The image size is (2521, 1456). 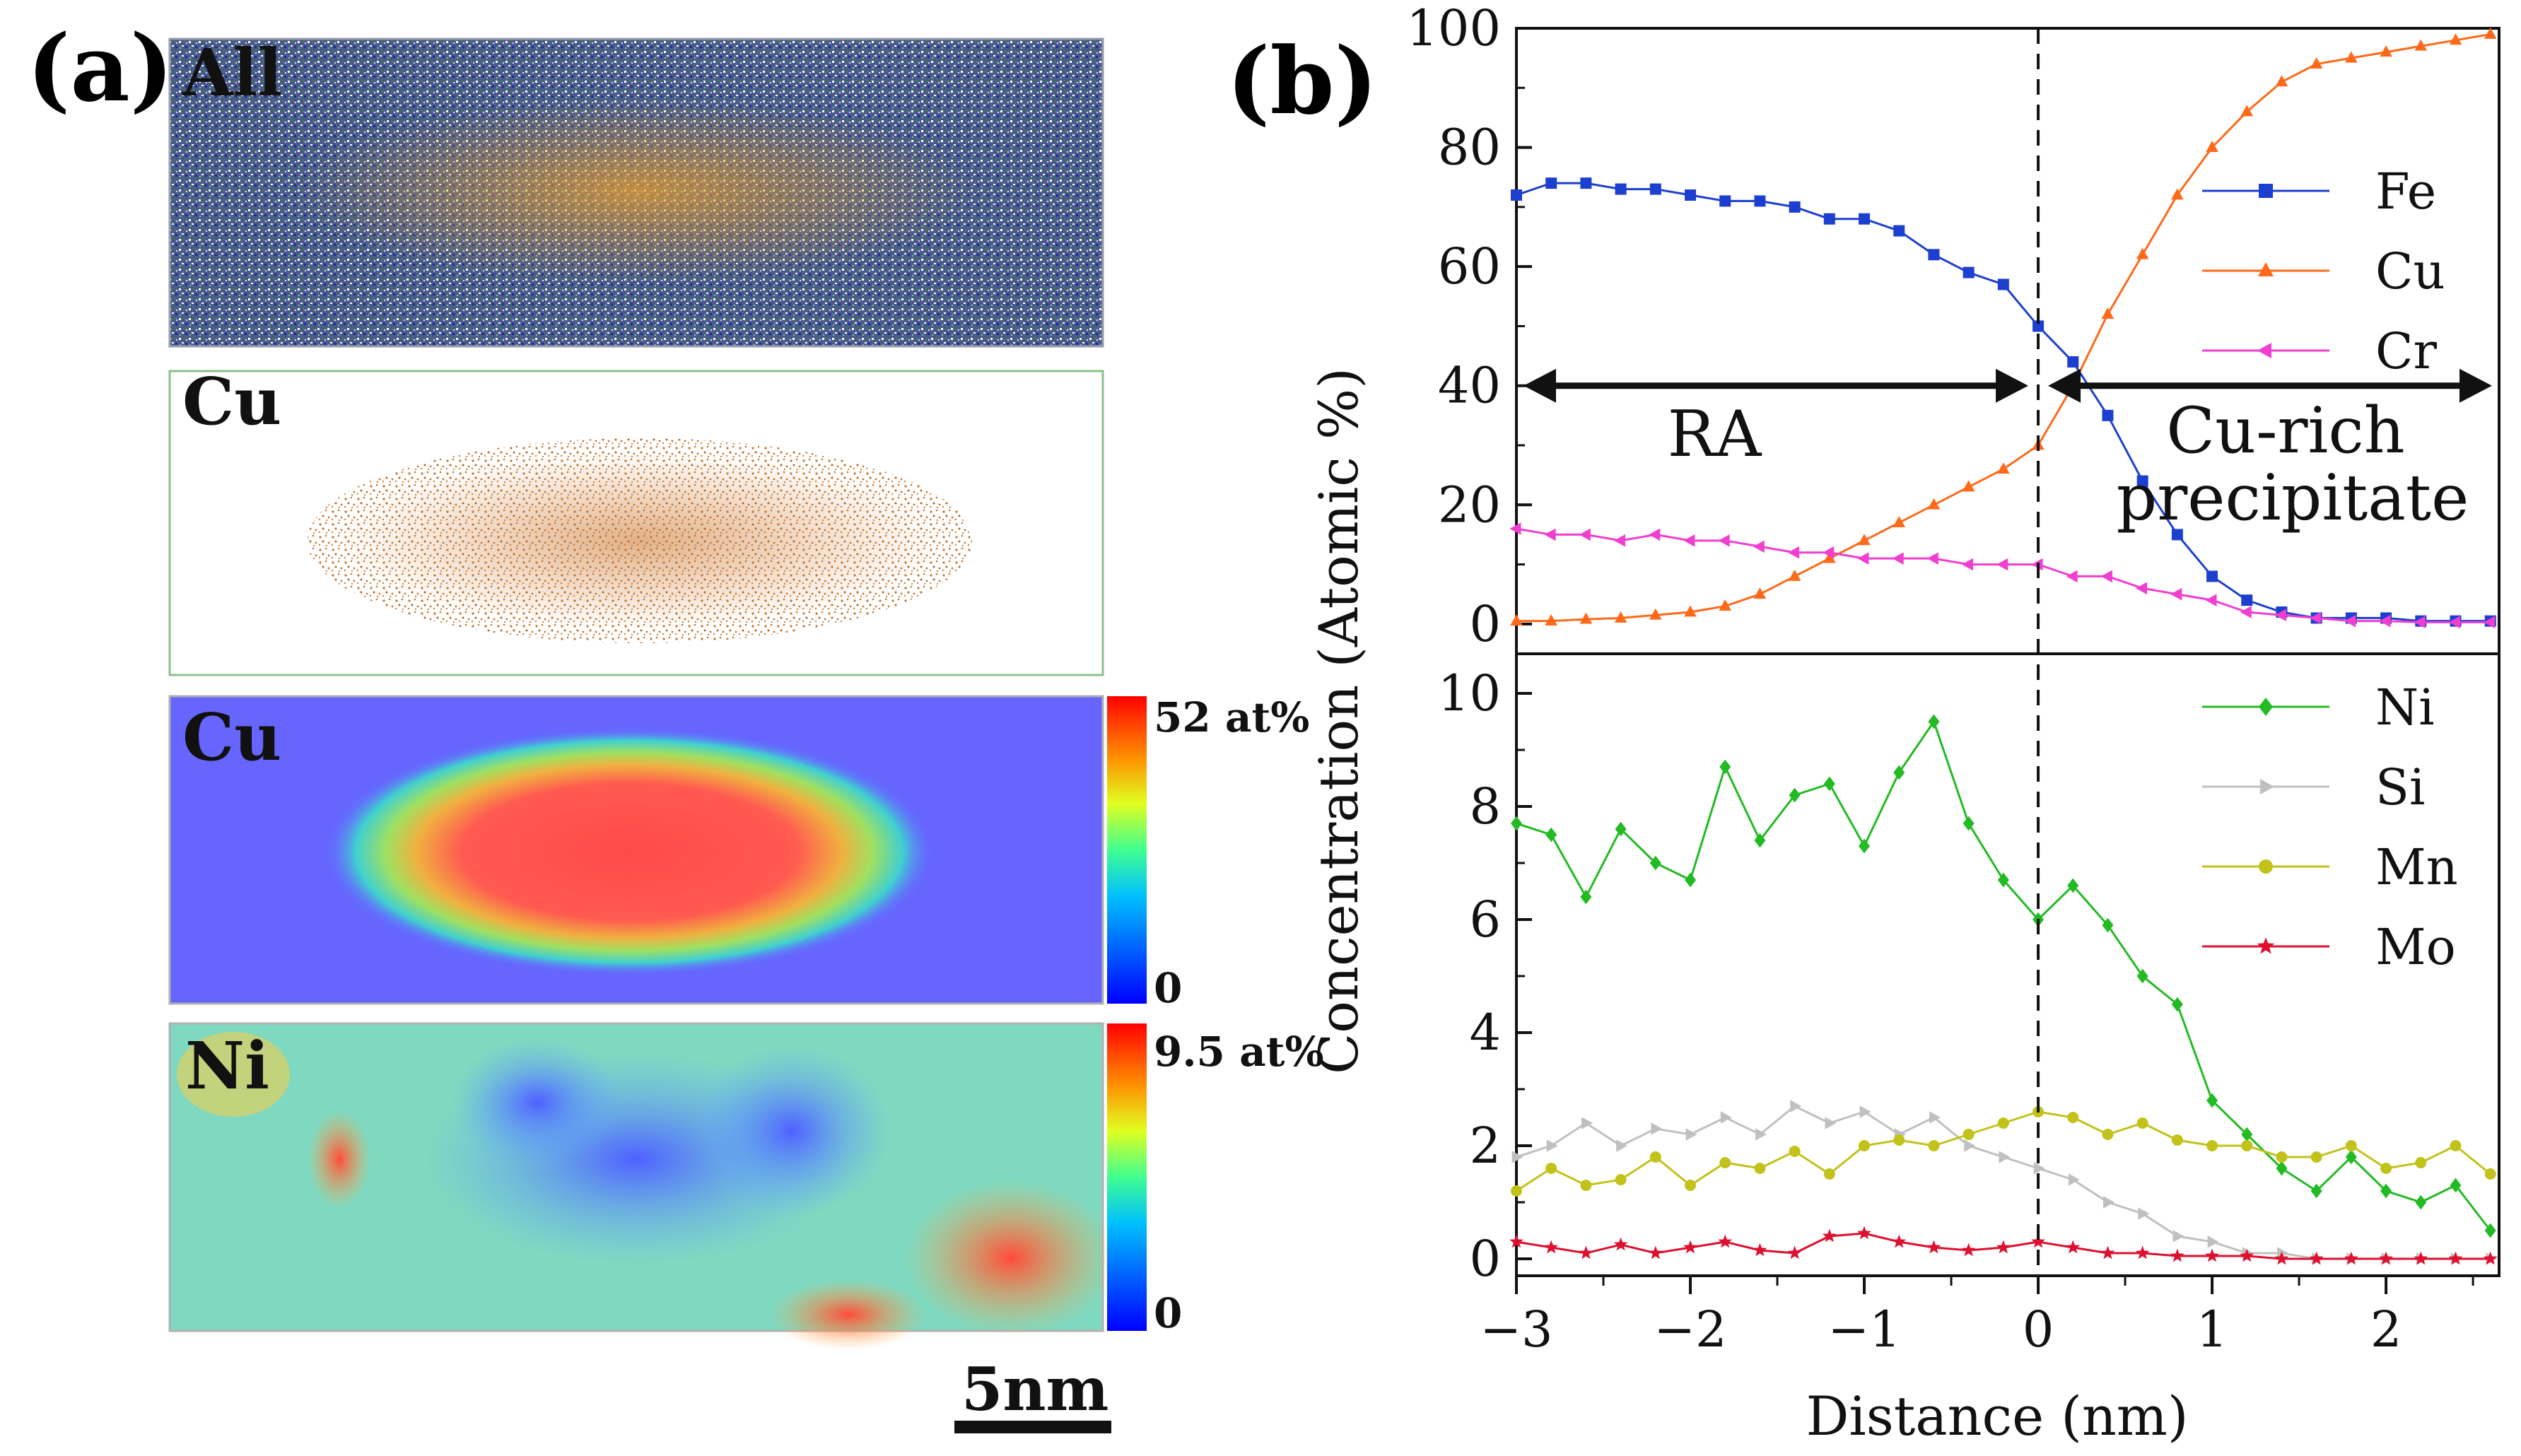 I want to click on arrow-head-left, so click(x=2065, y=386).